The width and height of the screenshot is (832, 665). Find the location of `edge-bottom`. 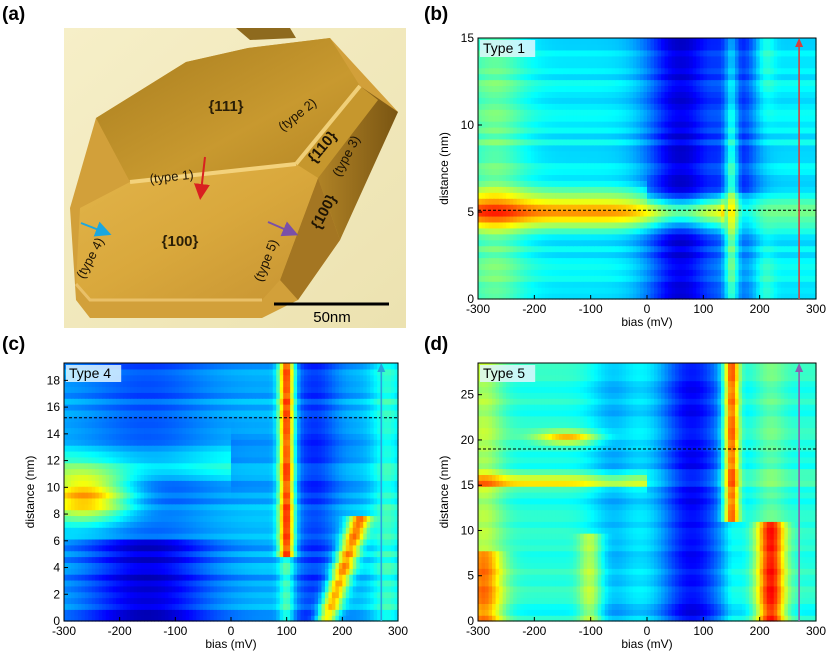

edge-bottom is located at coordinates (168, 292).